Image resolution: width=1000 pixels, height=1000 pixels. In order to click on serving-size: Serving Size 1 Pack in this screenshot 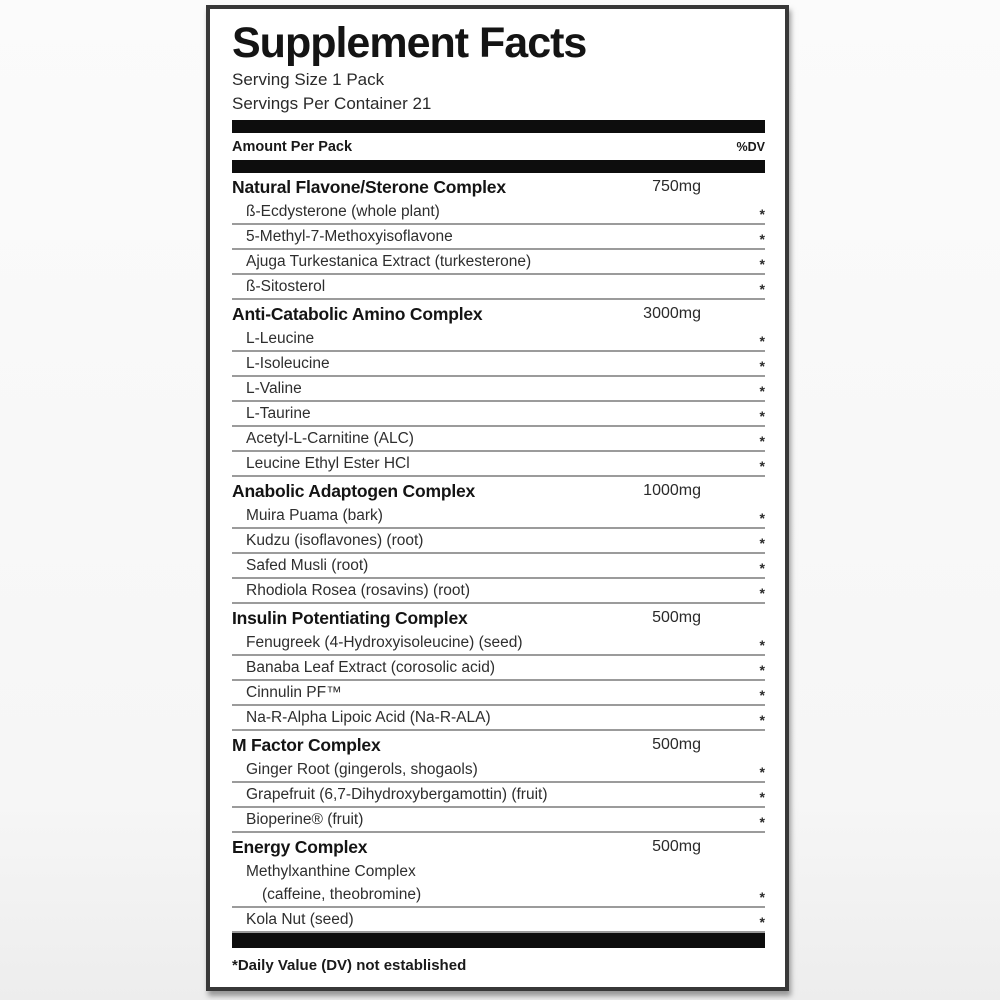, I will do `click(308, 79)`.